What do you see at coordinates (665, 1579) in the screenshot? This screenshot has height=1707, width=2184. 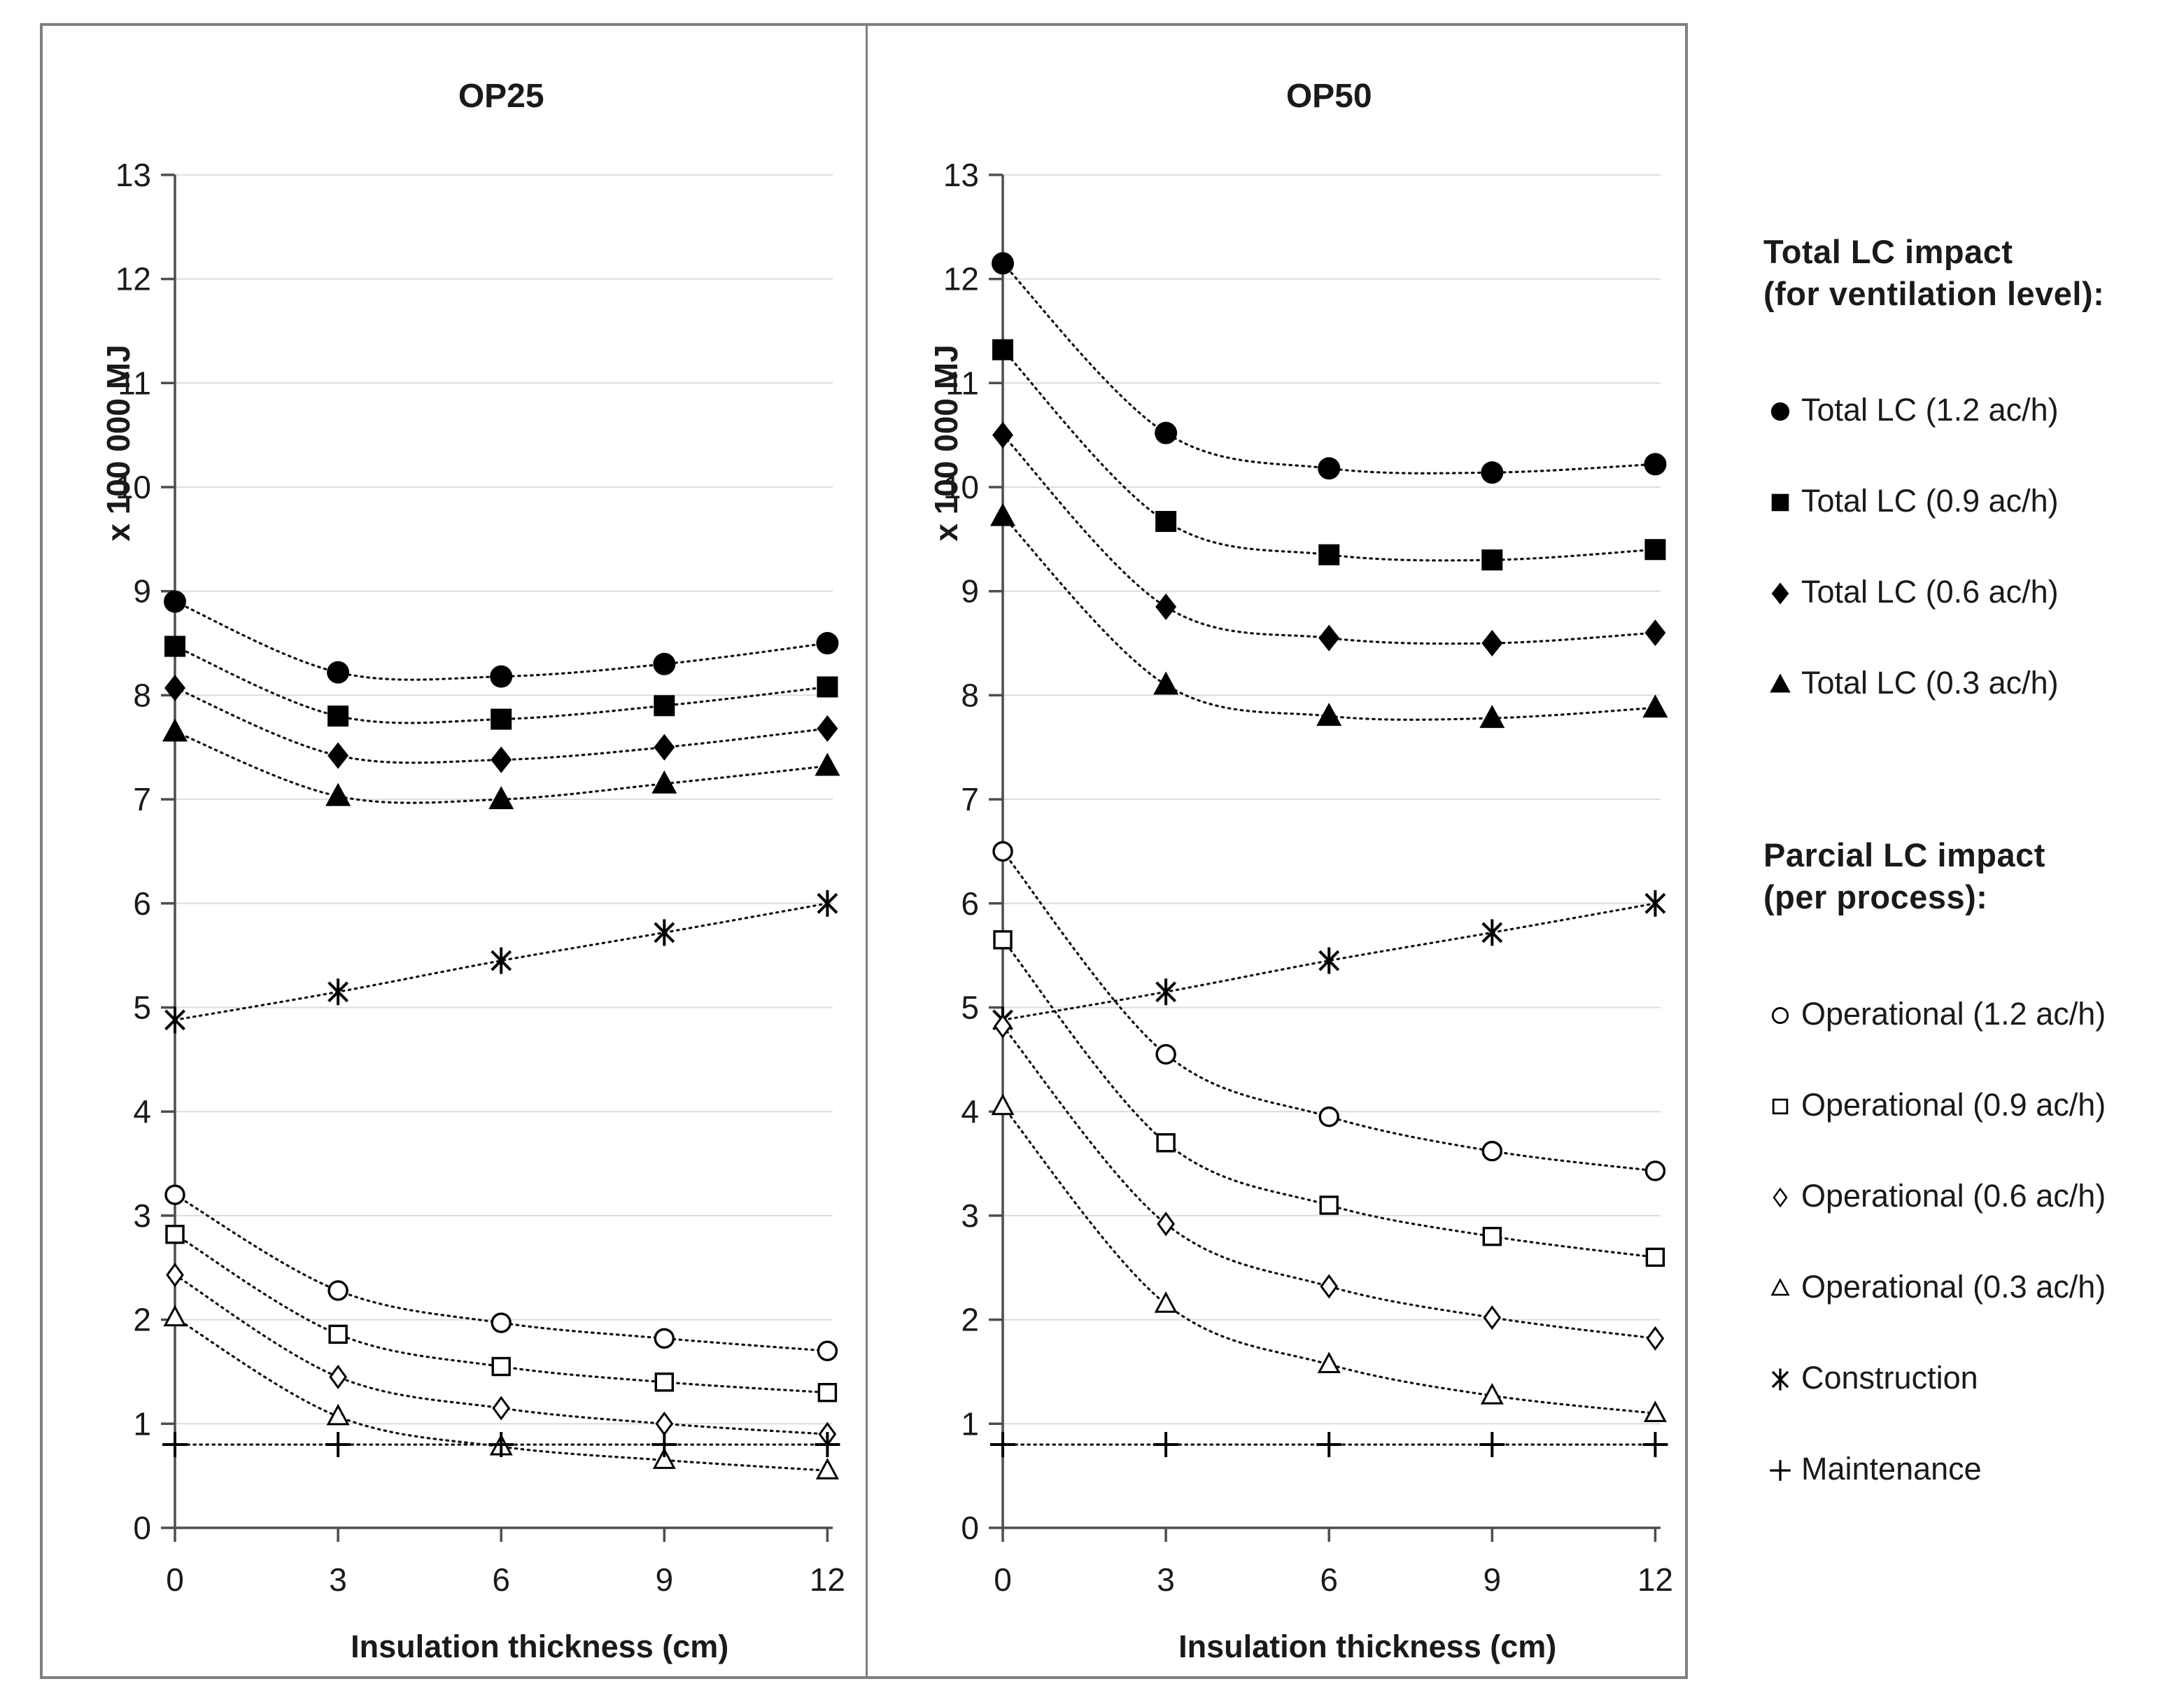 I see `x-tick-label: 9` at bounding box center [665, 1579].